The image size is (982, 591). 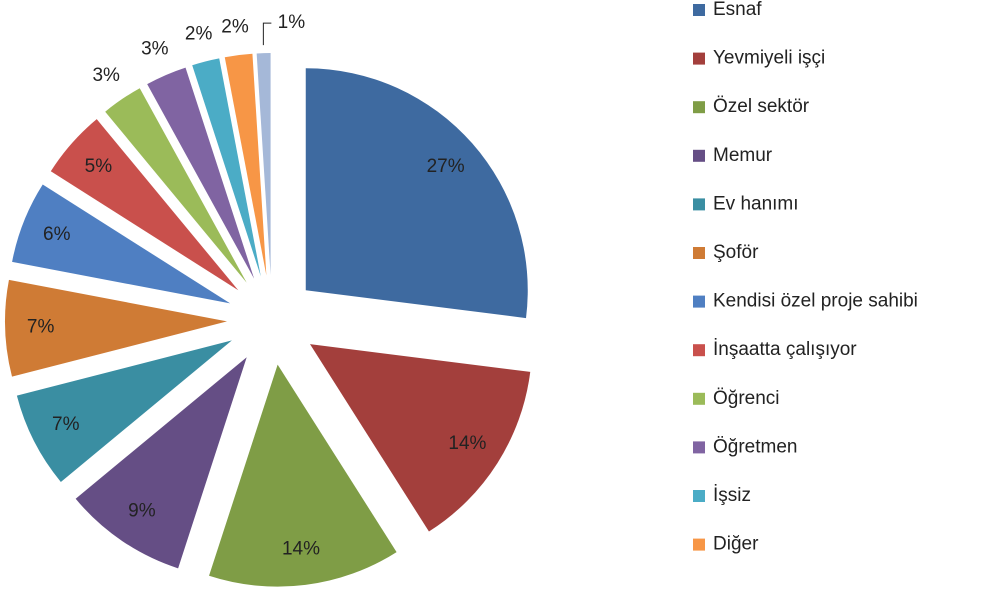 I want to click on legend-label: Kendisi özel proje sahibi, so click(x=815, y=301).